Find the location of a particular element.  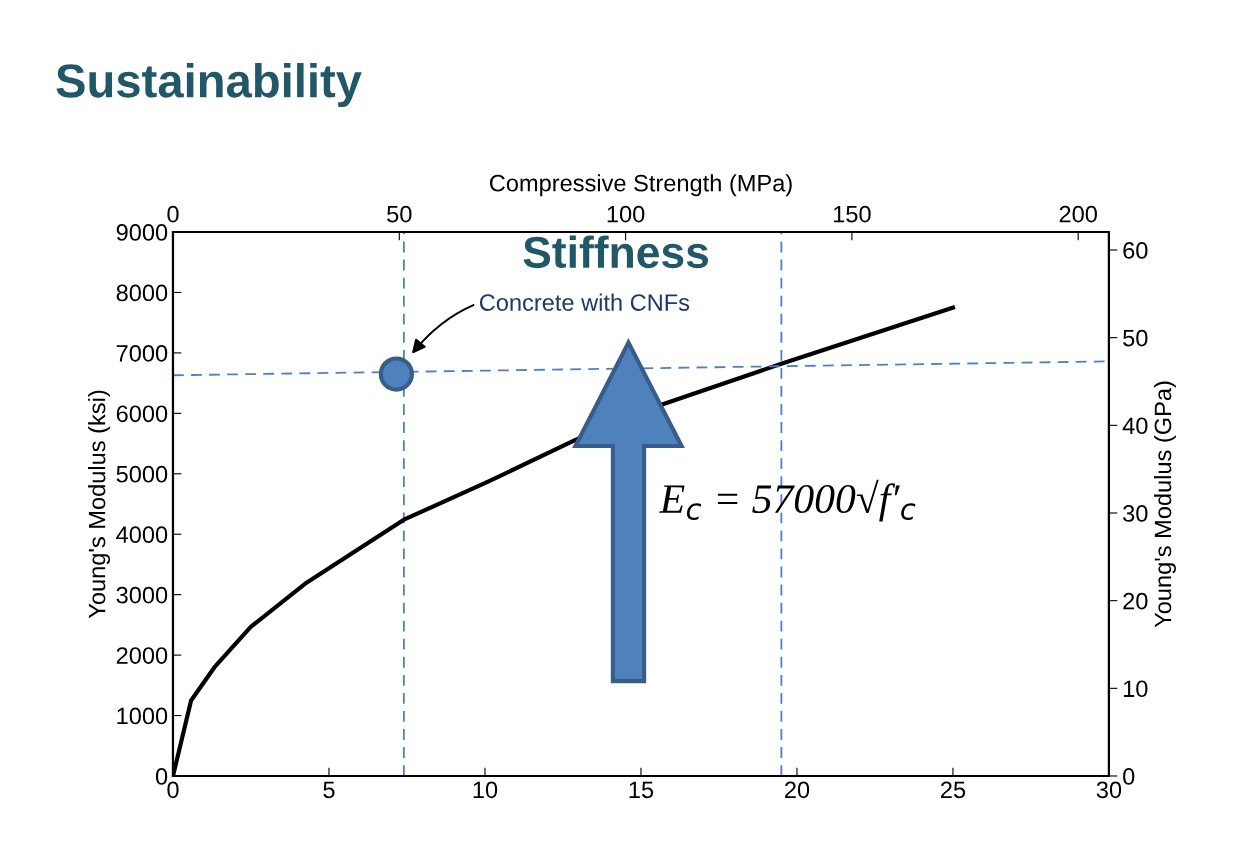

y2-tick-label: 10 is located at coordinates (1135, 689).